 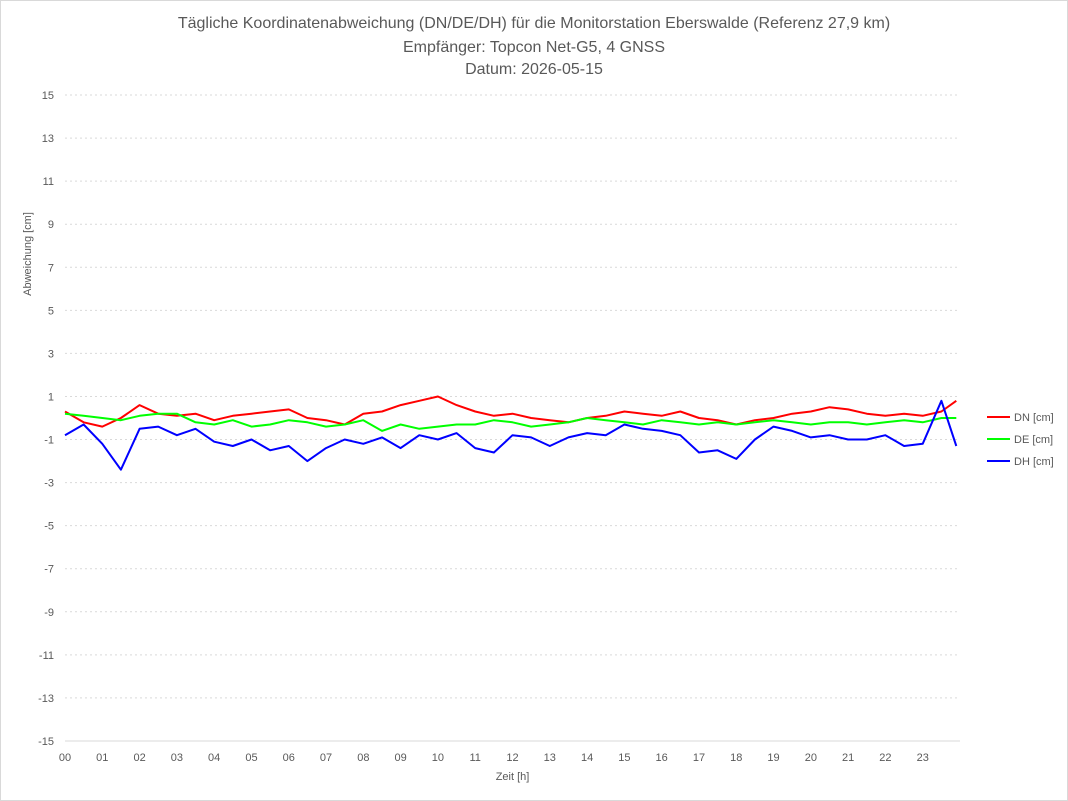 I want to click on x-tick-label: 03, so click(x=177, y=758).